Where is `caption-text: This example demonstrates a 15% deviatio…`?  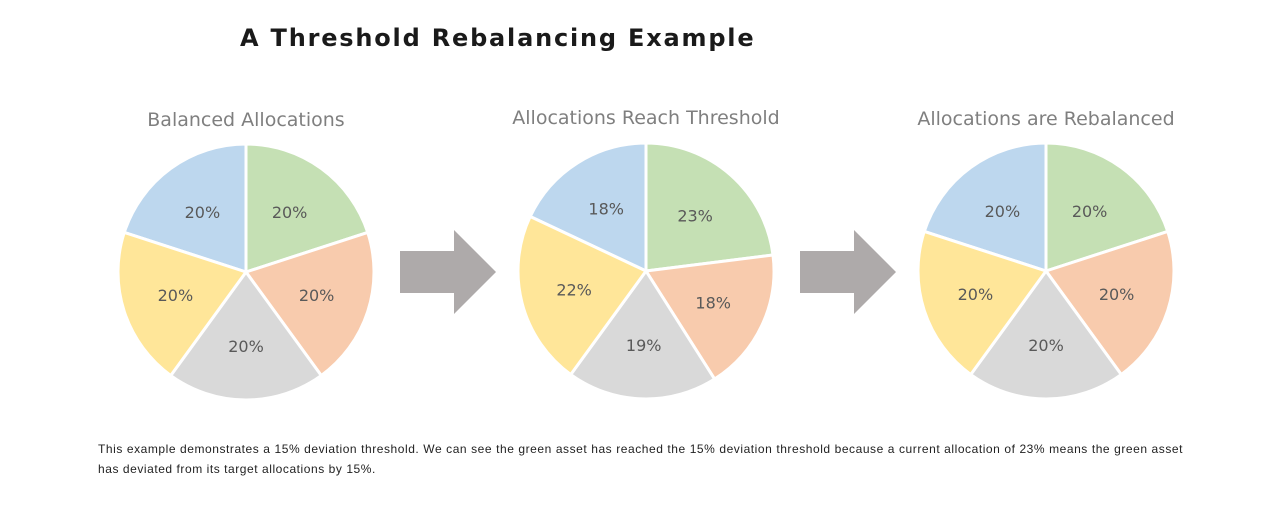 caption-text: This example demonstrates a 15% deviatio… is located at coordinates (640, 459).